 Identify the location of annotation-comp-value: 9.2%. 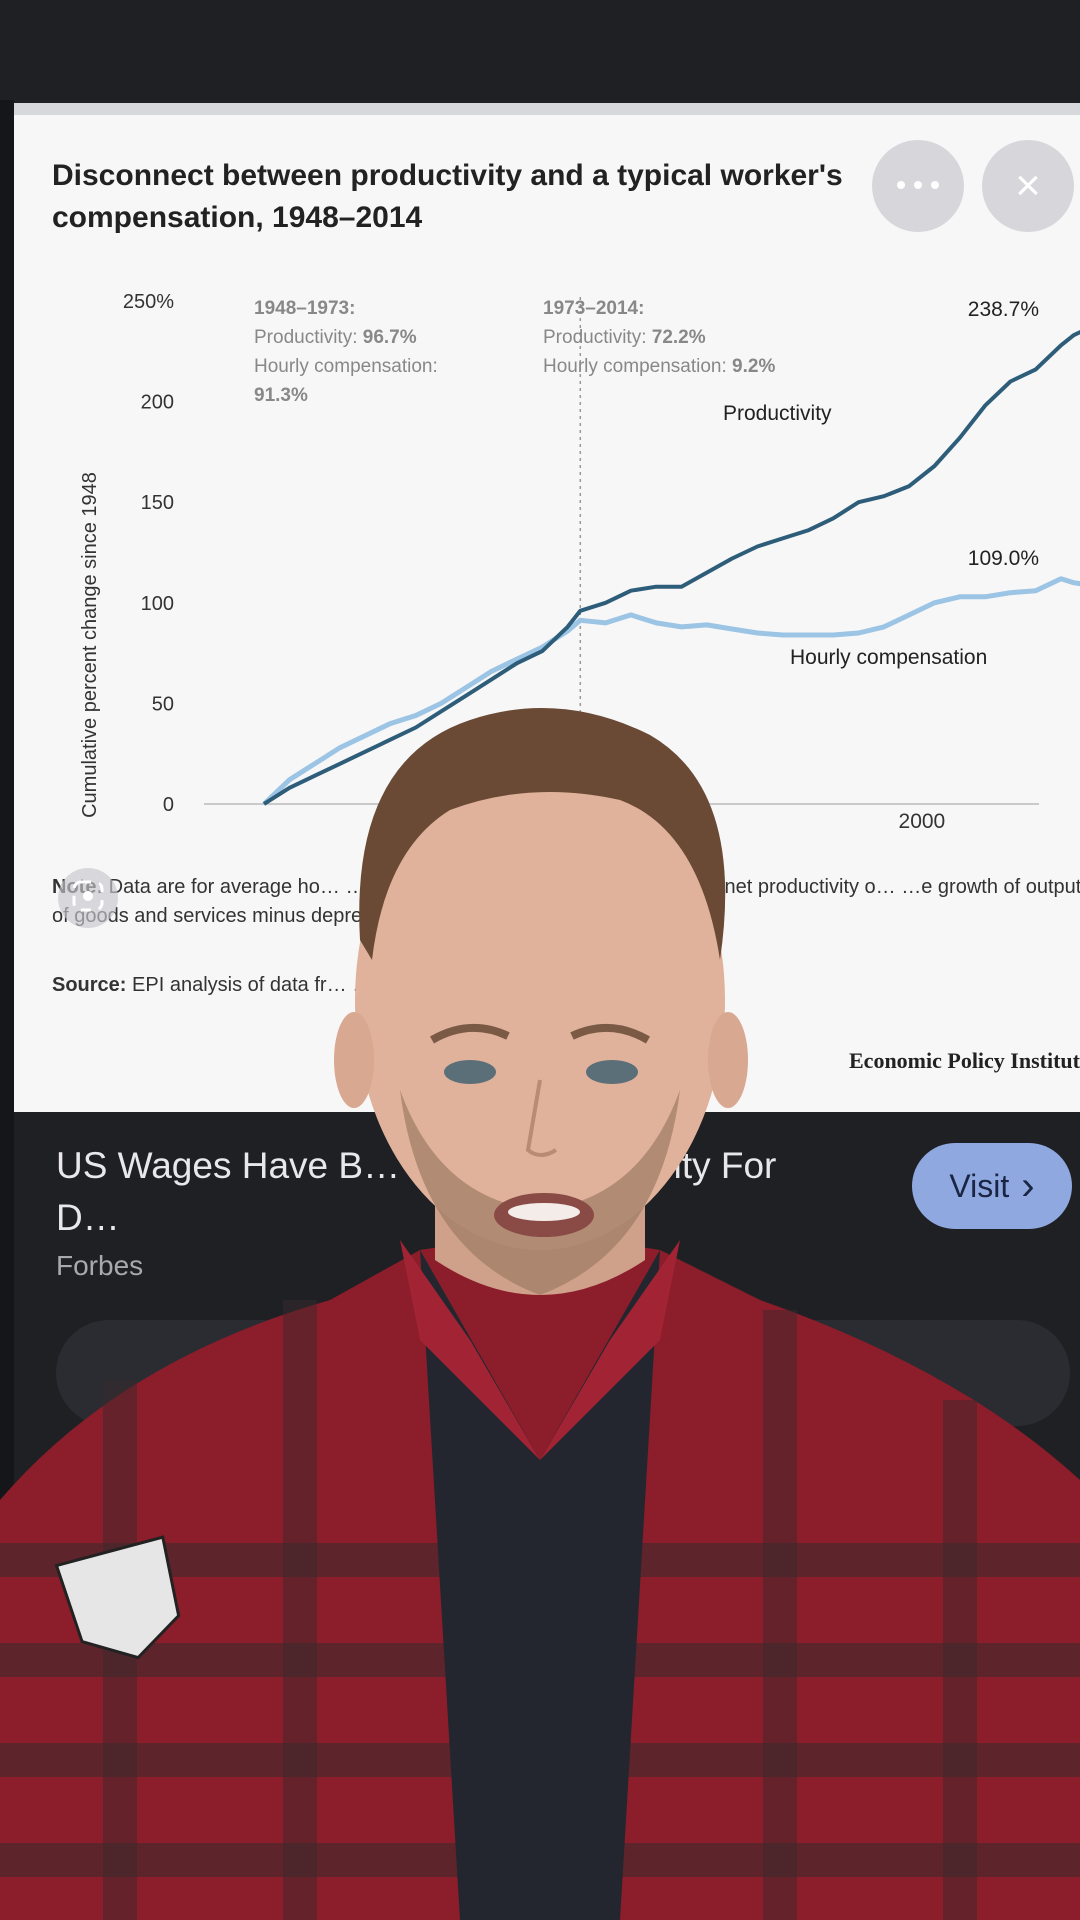
(753, 366).